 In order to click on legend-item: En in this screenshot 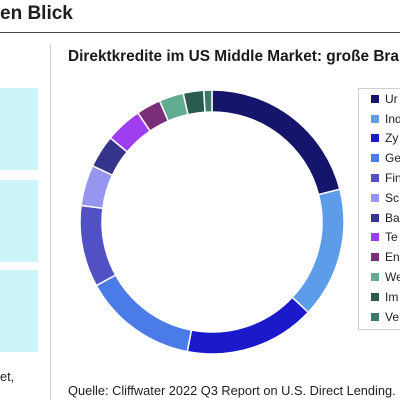, I will do `click(379, 257)`.